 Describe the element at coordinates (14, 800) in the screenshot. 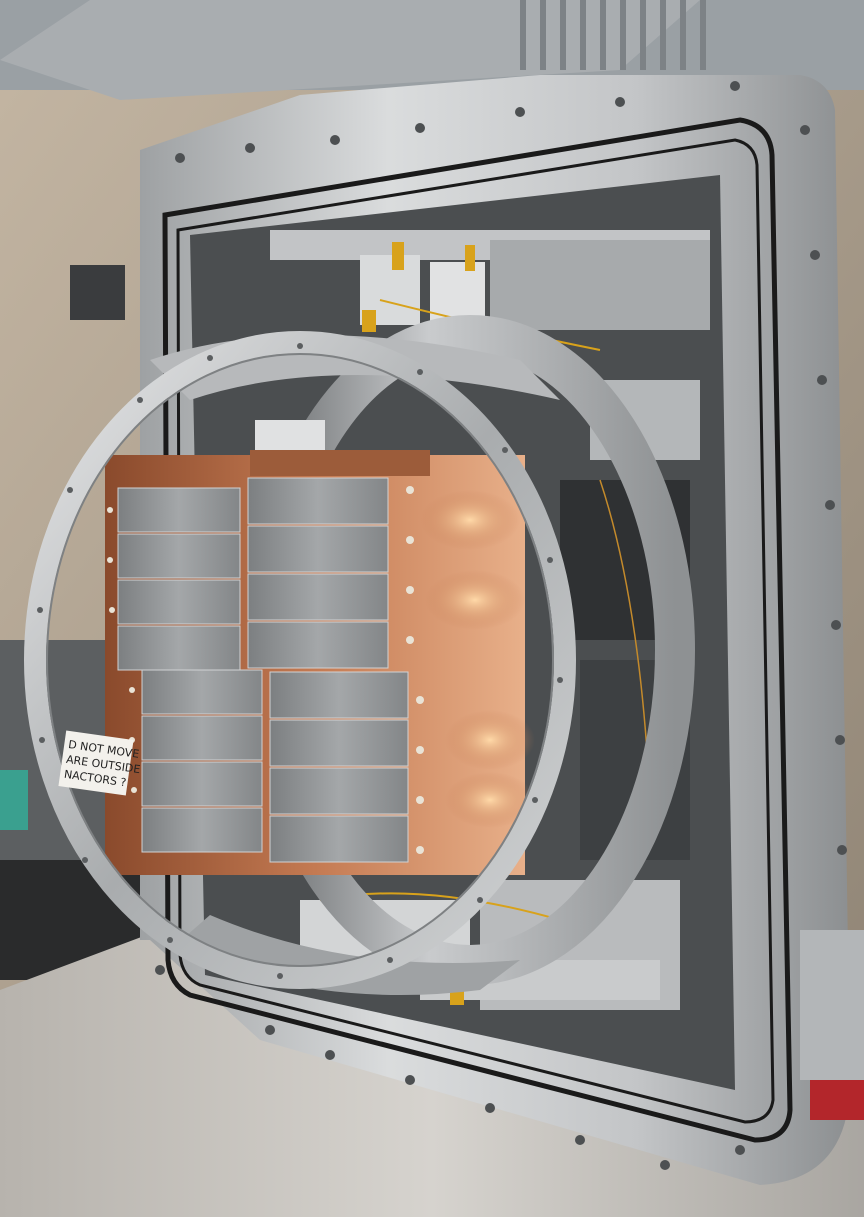

I see `teal-box` at that location.